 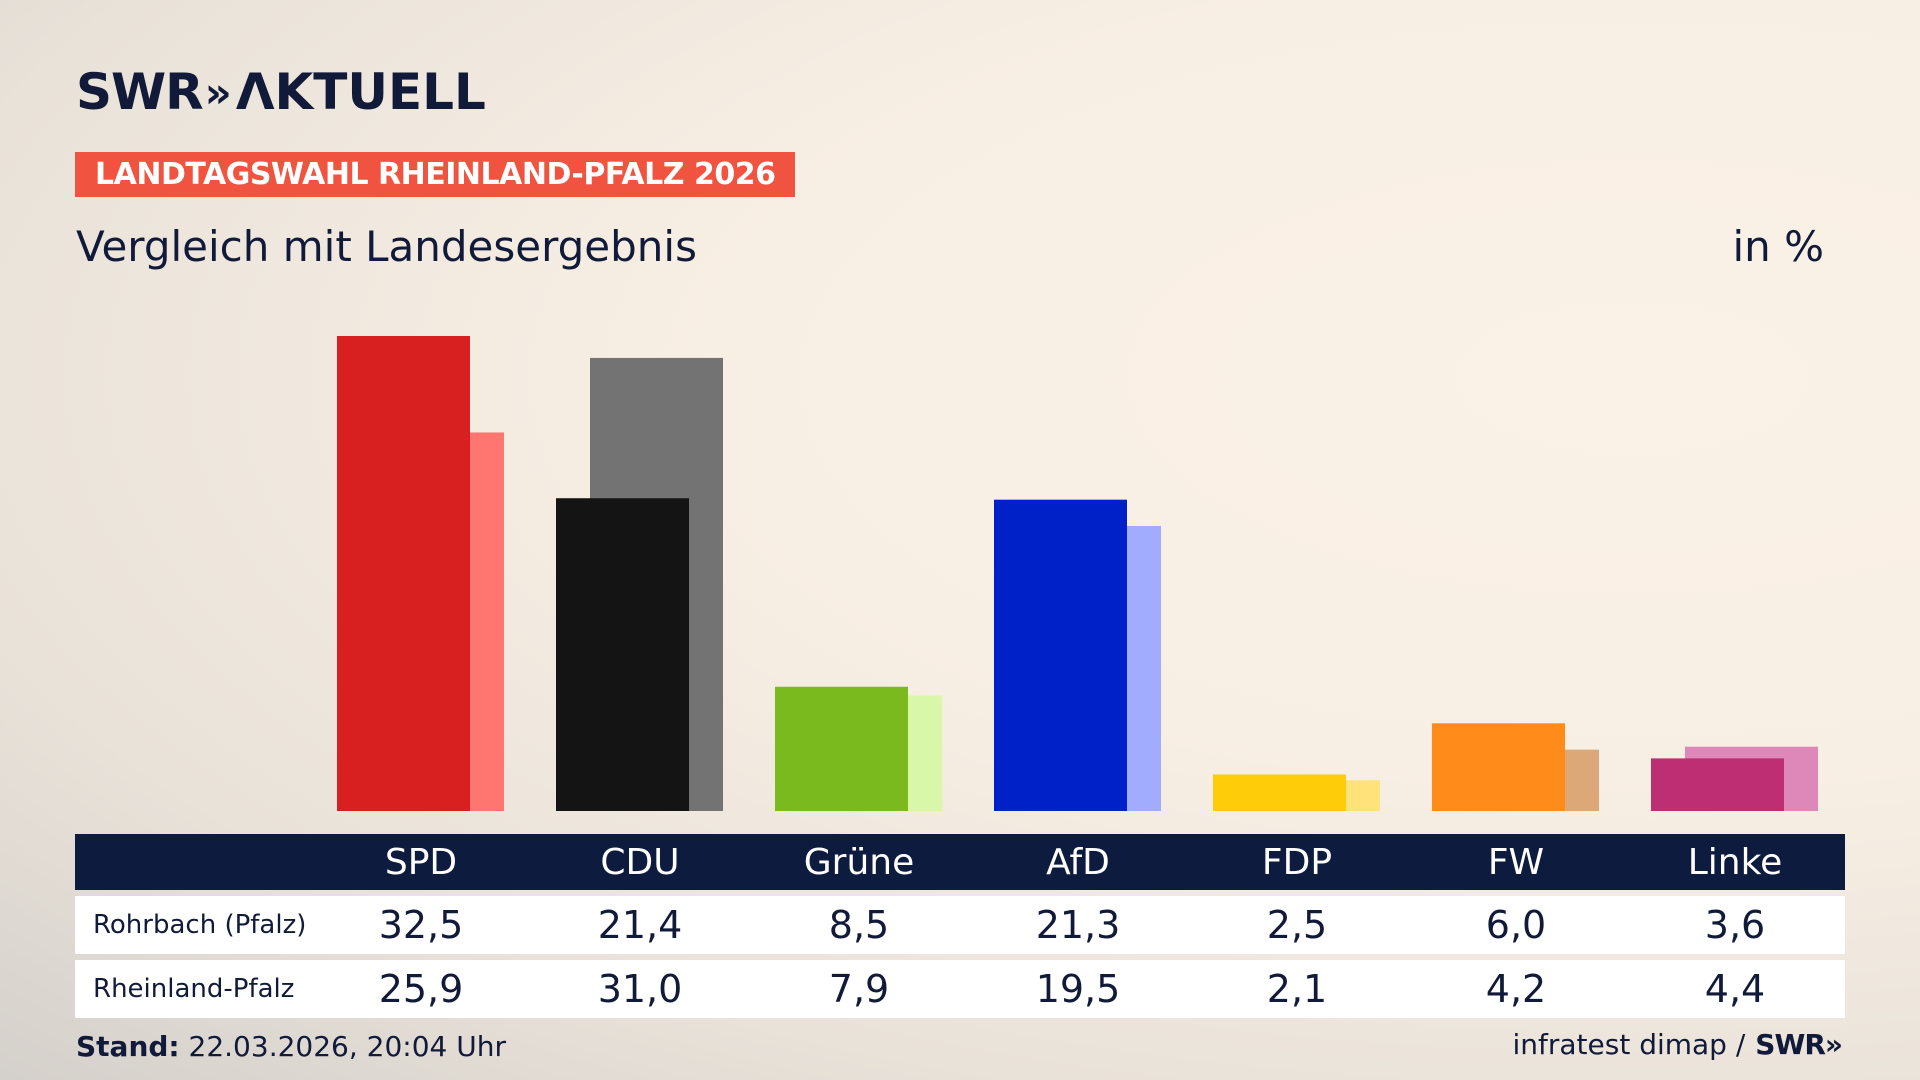 What do you see at coordinates (403, 573) in the screenshot?
I see `bar-spd-rohrbach` at bounding box center [403, 573].